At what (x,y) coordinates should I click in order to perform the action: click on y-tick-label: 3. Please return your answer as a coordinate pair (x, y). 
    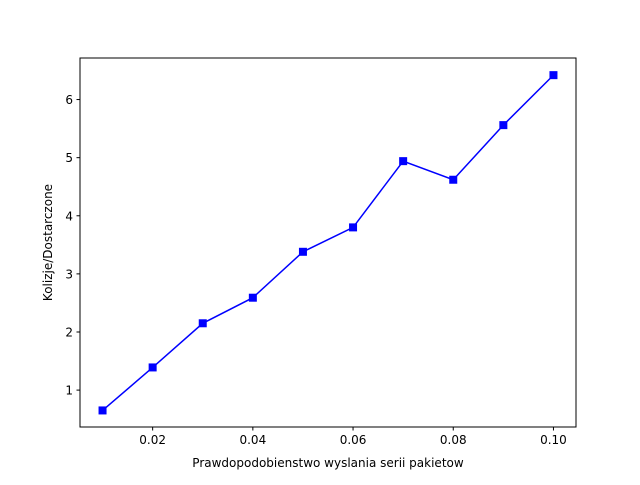
    Looking at the image, I should click on (69, 274).